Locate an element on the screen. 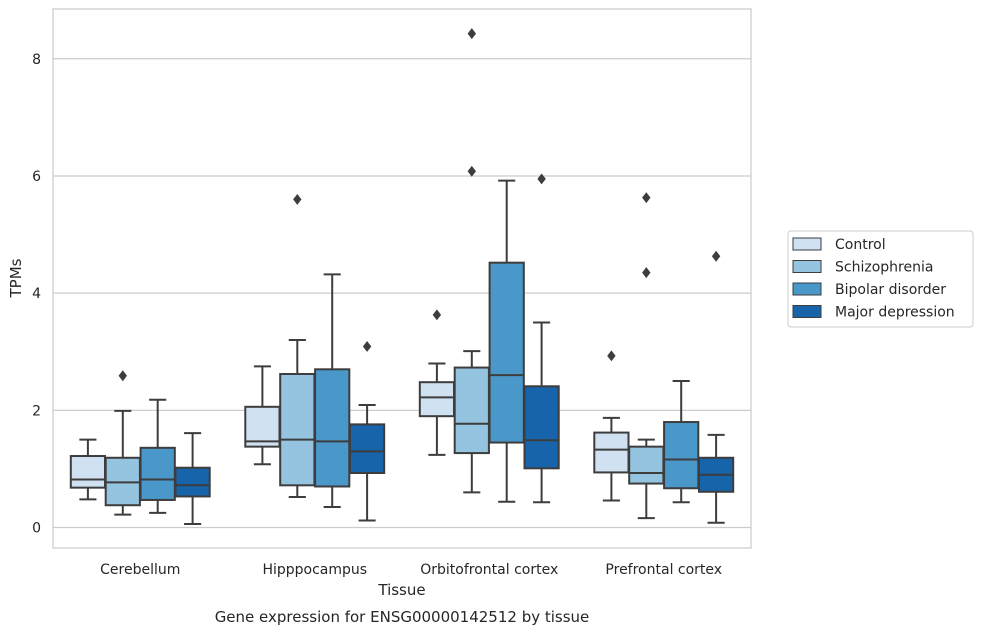 The height and width of the screenshot is (634, 983). y-tick-label: 8 is located at coordinates (36, 60).